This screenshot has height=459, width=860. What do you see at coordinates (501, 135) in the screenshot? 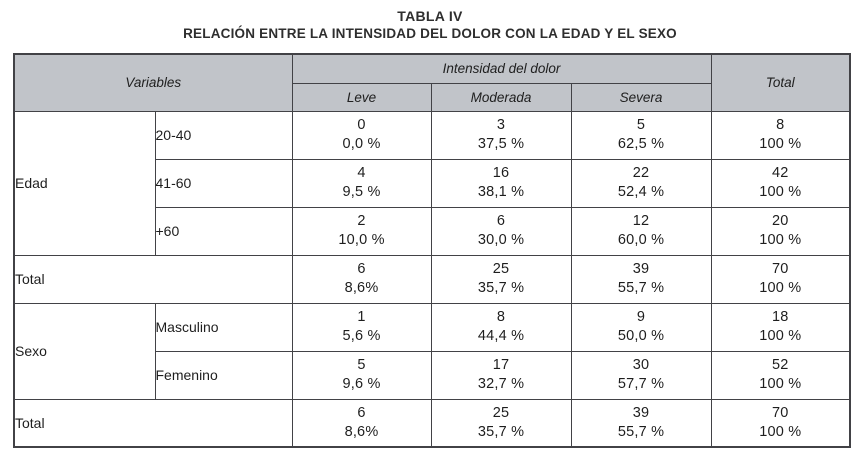
I see `data-cell: 3 37,5 %` at bounding box center [501, 135].